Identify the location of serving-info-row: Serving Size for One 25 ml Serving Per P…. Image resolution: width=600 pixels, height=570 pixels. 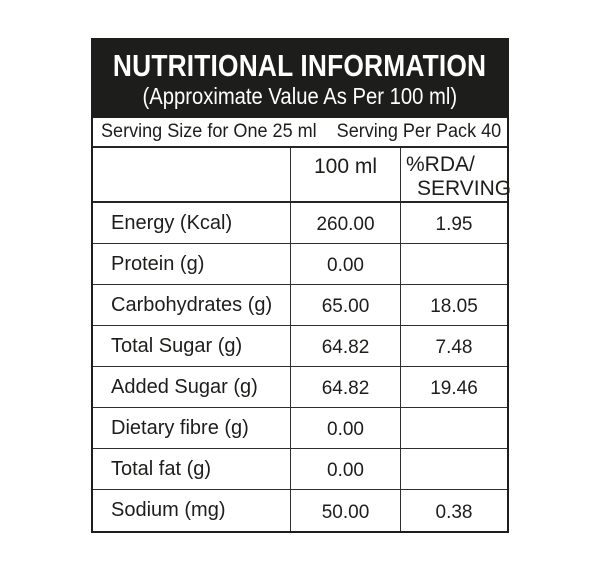
(300, 133).